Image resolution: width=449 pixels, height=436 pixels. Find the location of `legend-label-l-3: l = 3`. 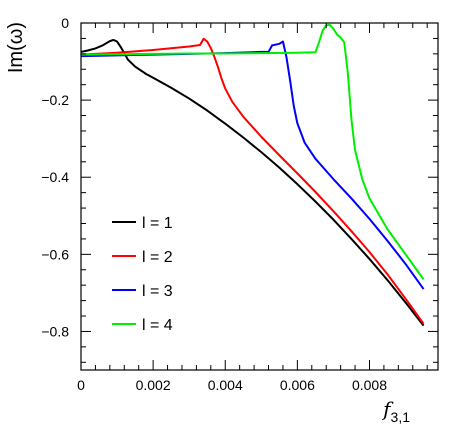

legend-label-l-3: l = 3 is located at coordinates (157, 291).